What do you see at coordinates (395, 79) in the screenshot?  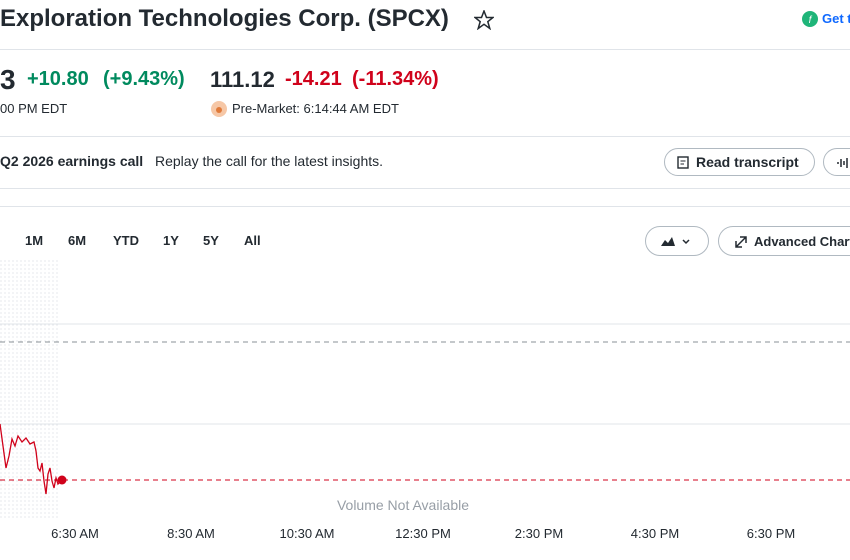 I see `pre-change-pct: (-11.34%)` at bounding box center [395, 79].